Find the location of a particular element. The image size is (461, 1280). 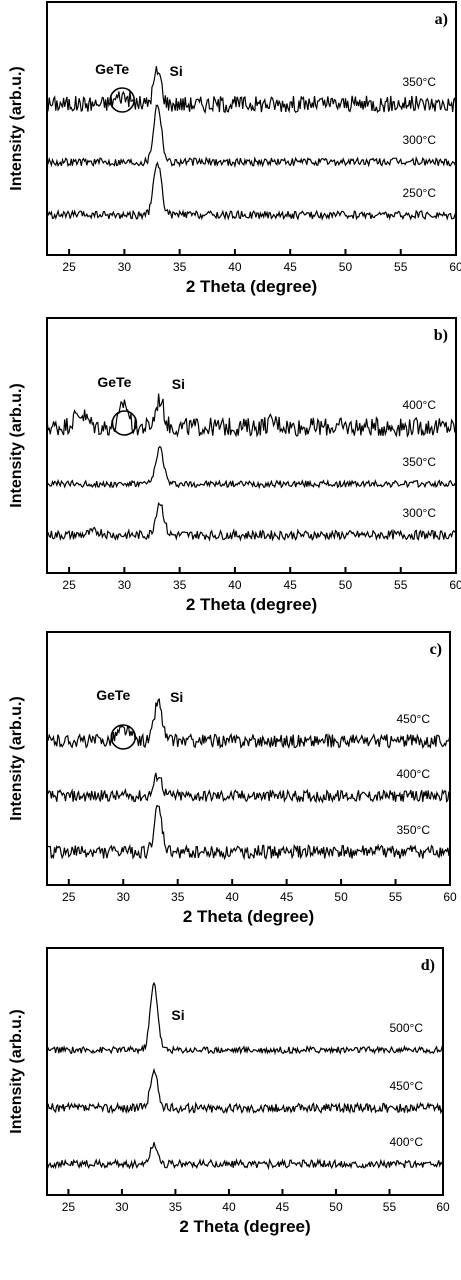

panel-label: d) is located at coordinates (428, 965).